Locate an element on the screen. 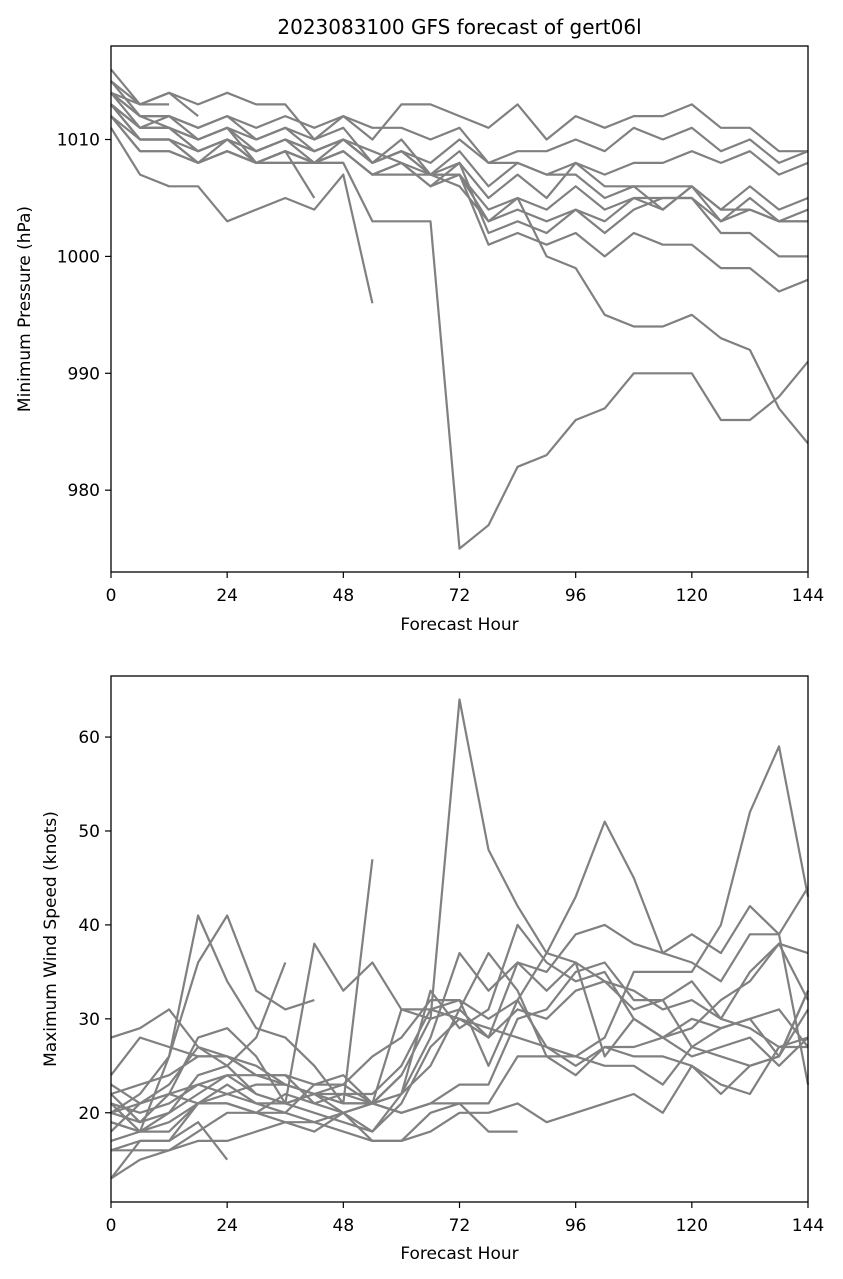 The image size is (843, 1279). pressure-y-tick-label: 980 is located at coordinates (84, 491).